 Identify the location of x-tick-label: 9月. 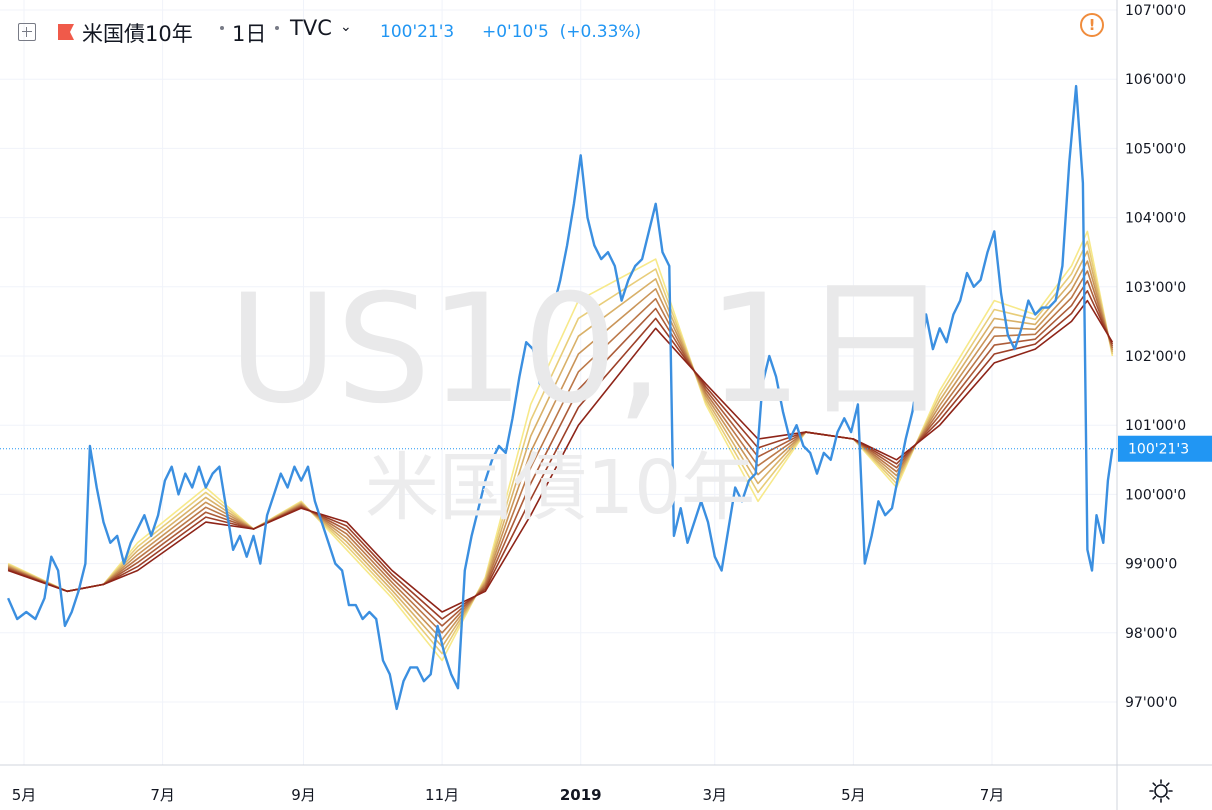
(303, 795).